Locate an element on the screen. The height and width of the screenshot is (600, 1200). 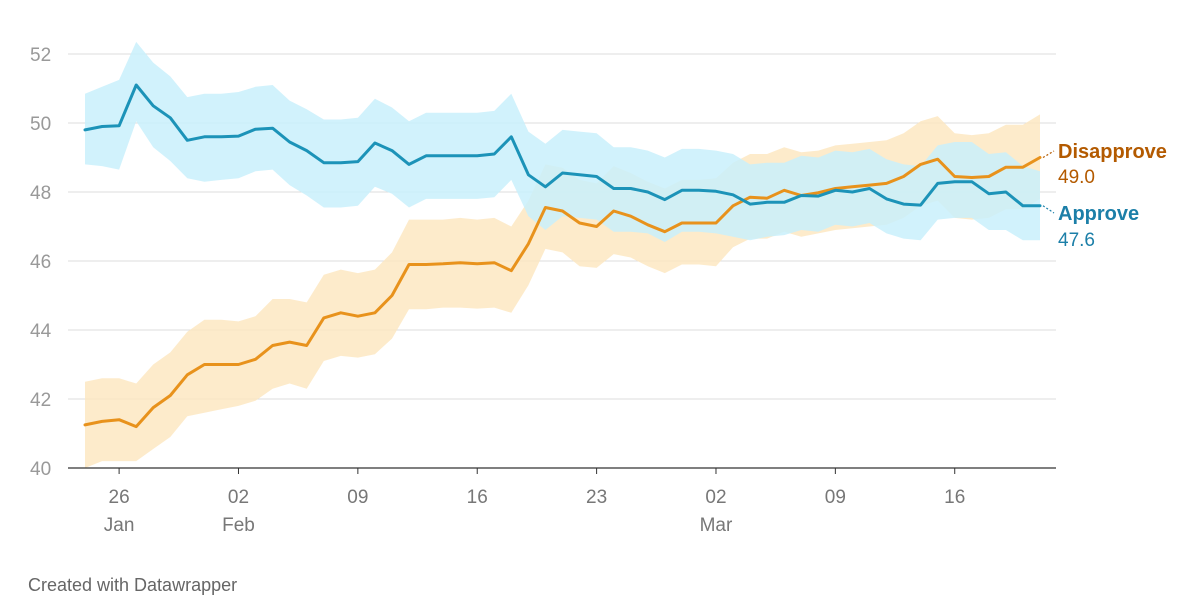
y-tick-label-40: 40 is located at coordinates (40, 469).